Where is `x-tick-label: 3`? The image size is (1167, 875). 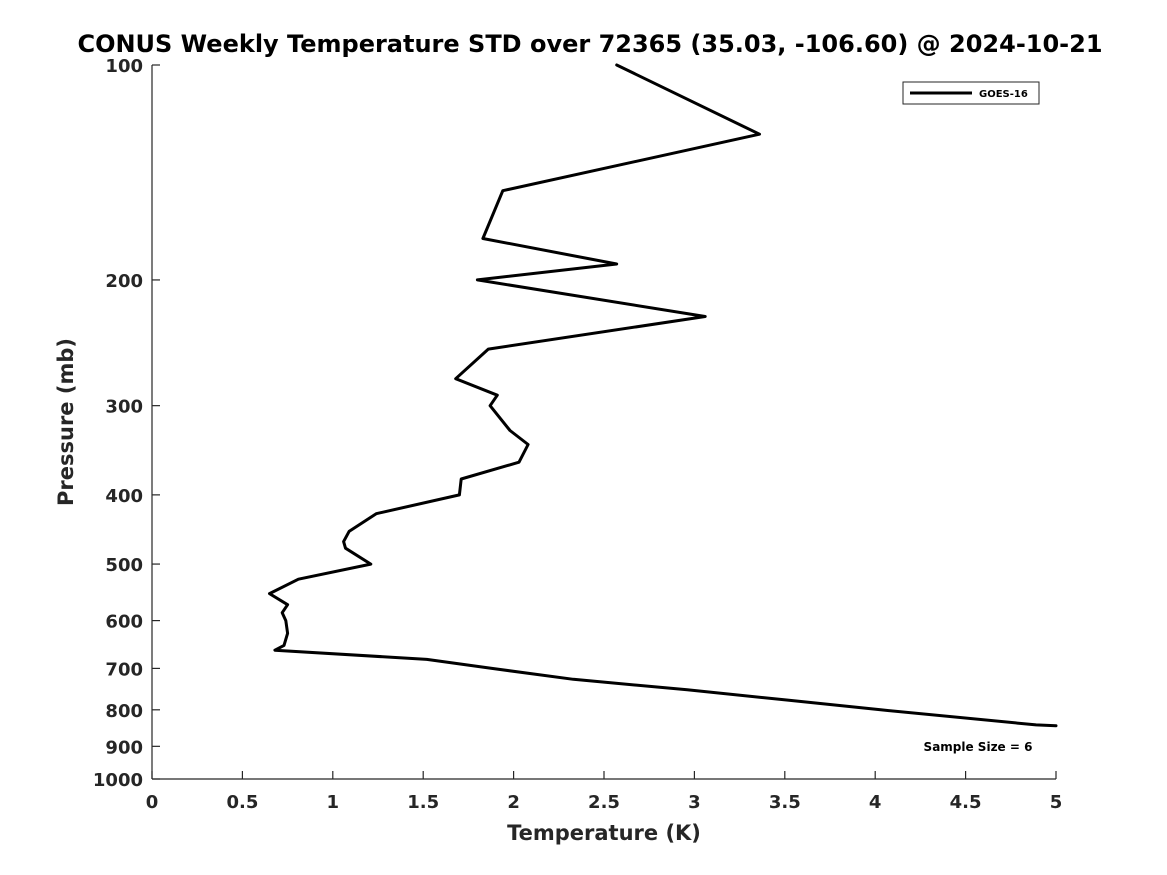 x-tick-label: 3 is located at coordinates (694, 802).